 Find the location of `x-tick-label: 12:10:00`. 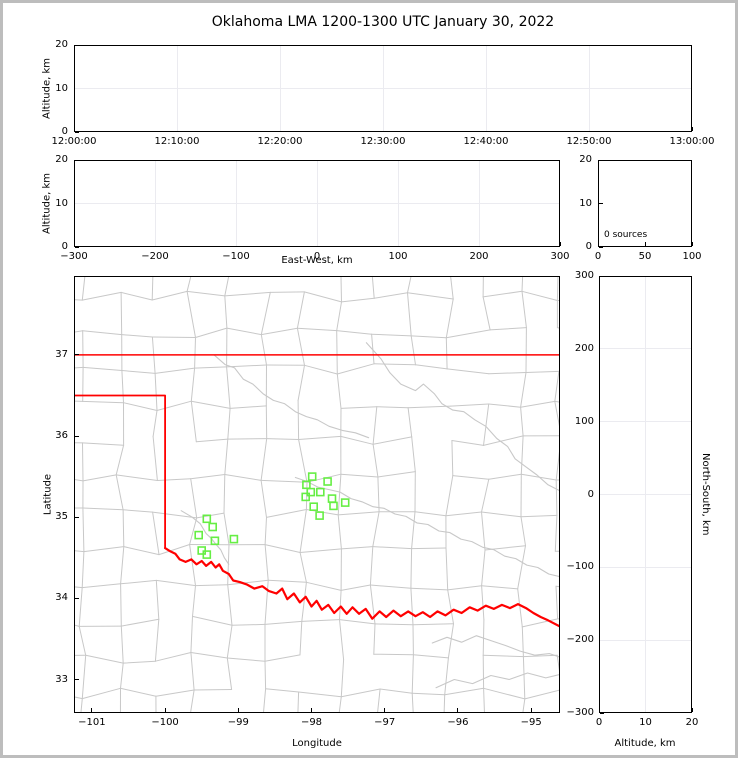

x-tick-label: 12:10:00 is located at coordinates (177, 141).